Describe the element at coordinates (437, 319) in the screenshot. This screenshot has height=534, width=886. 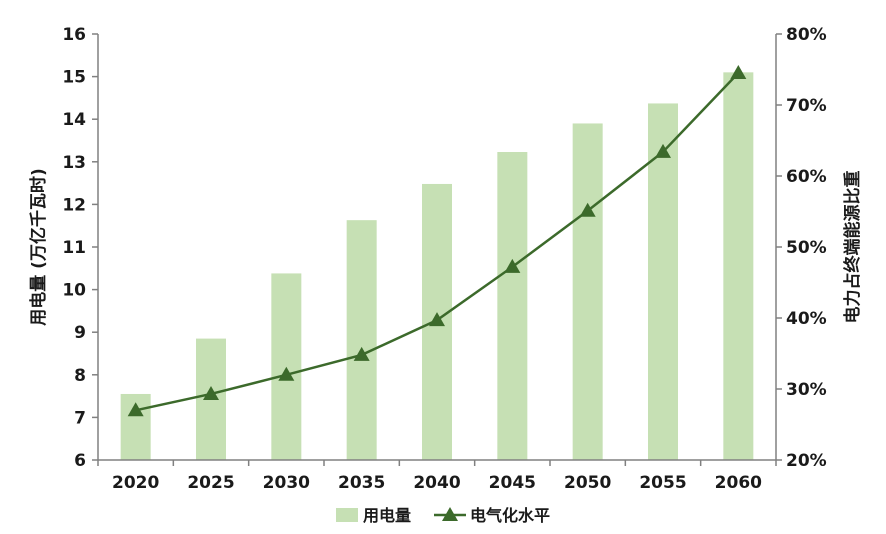
I see `line-point-2040` at that location.